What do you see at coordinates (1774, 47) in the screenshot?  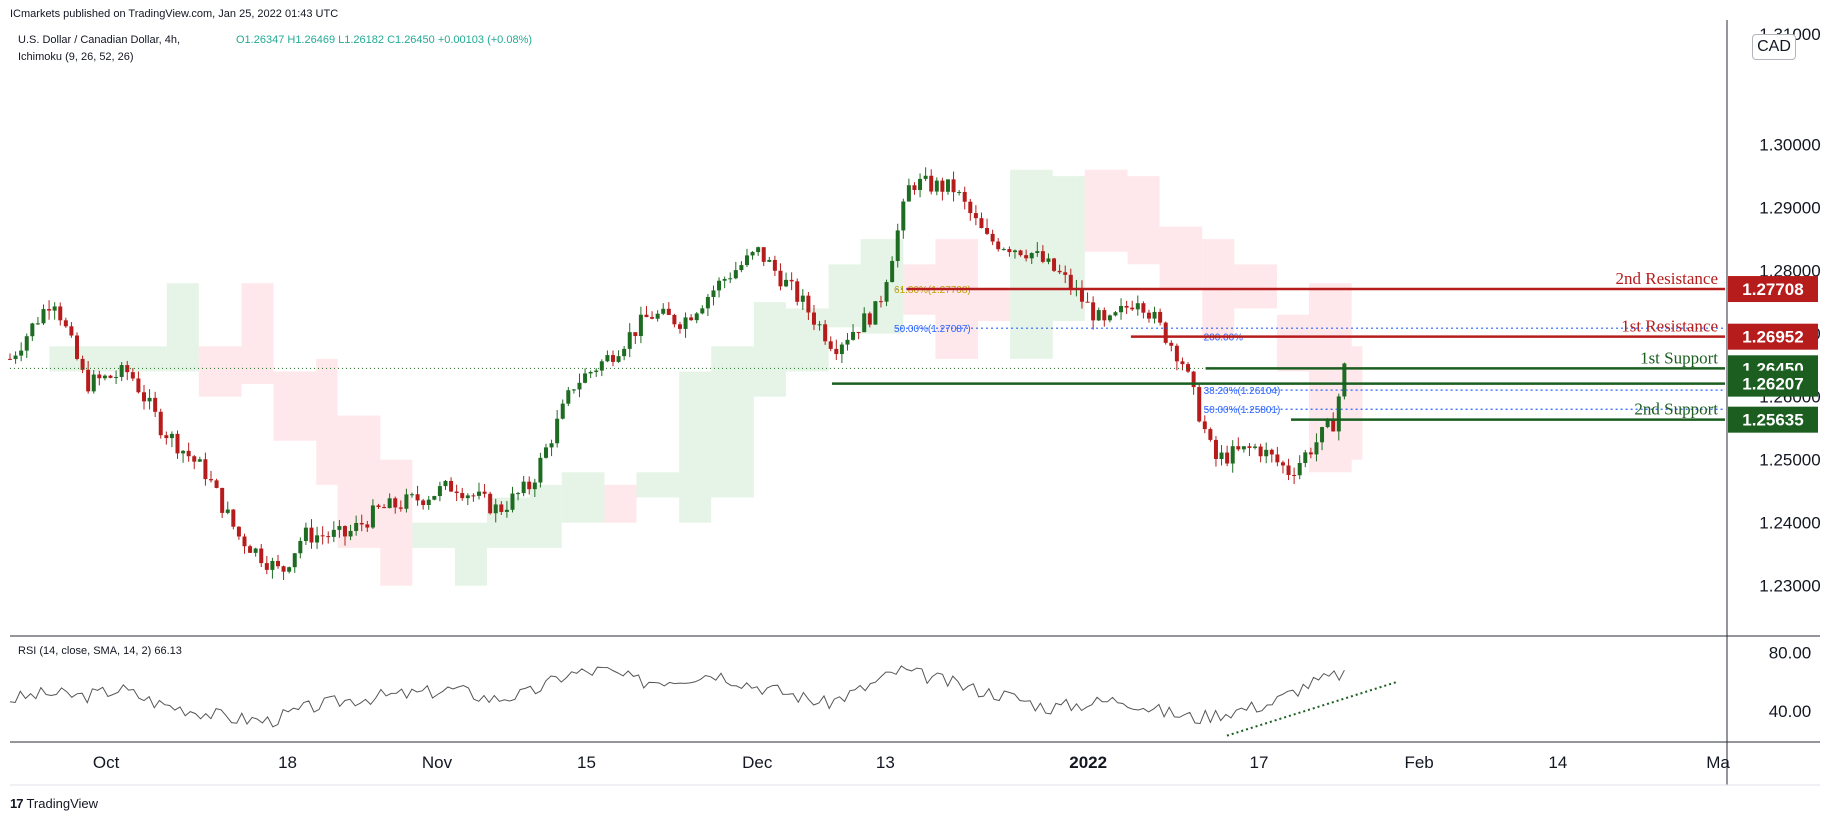 I see `currency-badge: CAD` at bounding box center [1774, 47].